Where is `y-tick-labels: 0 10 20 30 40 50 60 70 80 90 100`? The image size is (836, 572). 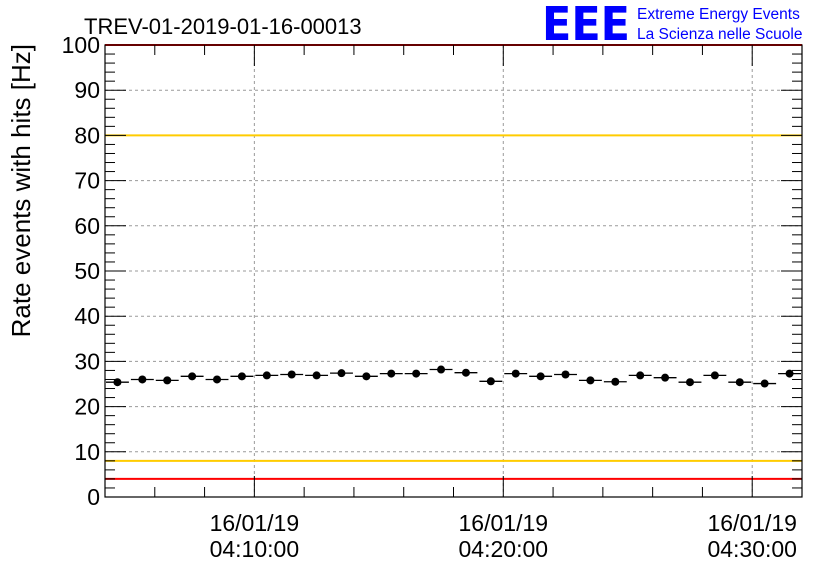
y-tick-labels: 0 10 20 30 40 50 60 70 80 90 100 is located at coordinates (81, 271).